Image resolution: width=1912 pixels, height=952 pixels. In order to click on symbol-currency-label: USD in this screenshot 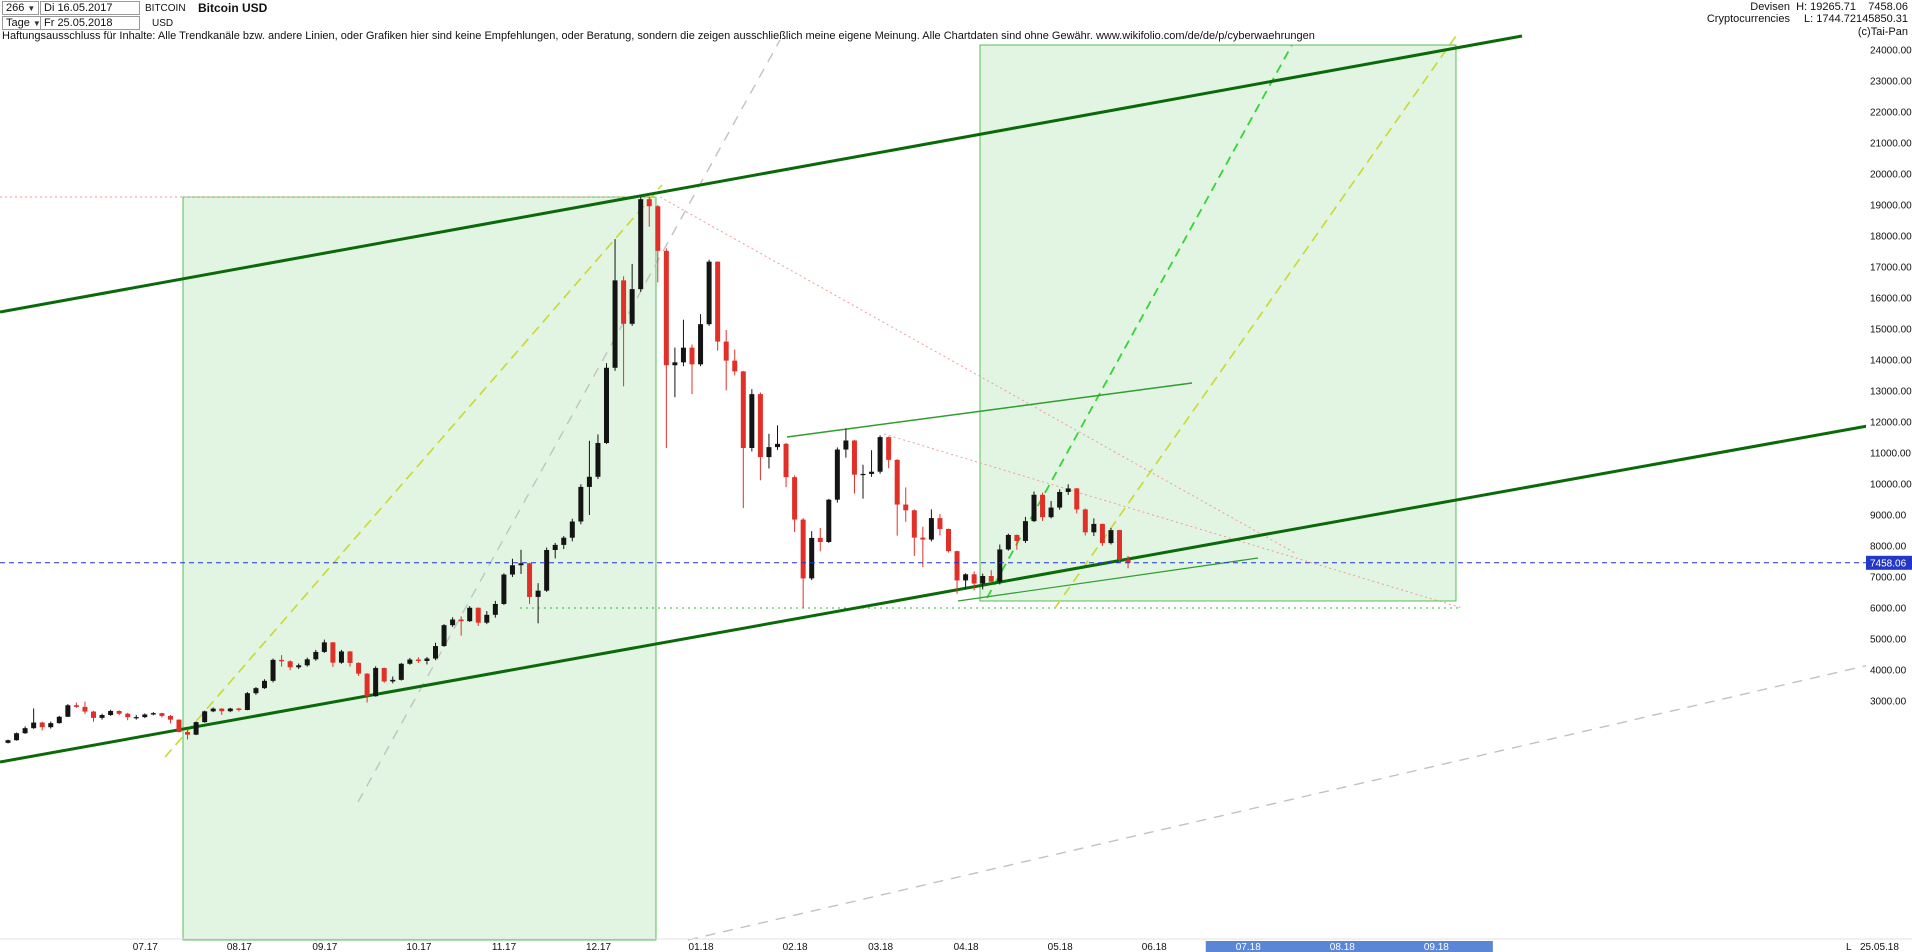, I will do `click(163, 23)`.